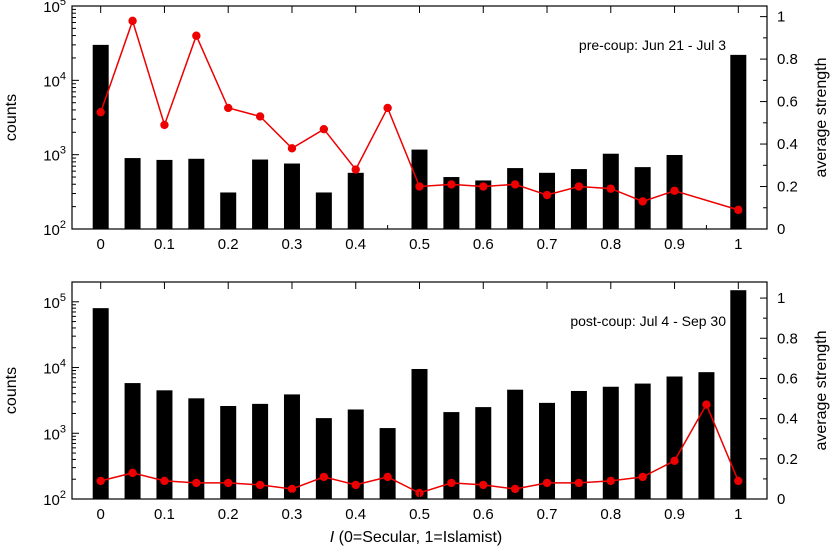 Image resolution: width=830 pixels, height=548 pixels. I want to click on post-x-tick-label: 1, so click(738, 514).